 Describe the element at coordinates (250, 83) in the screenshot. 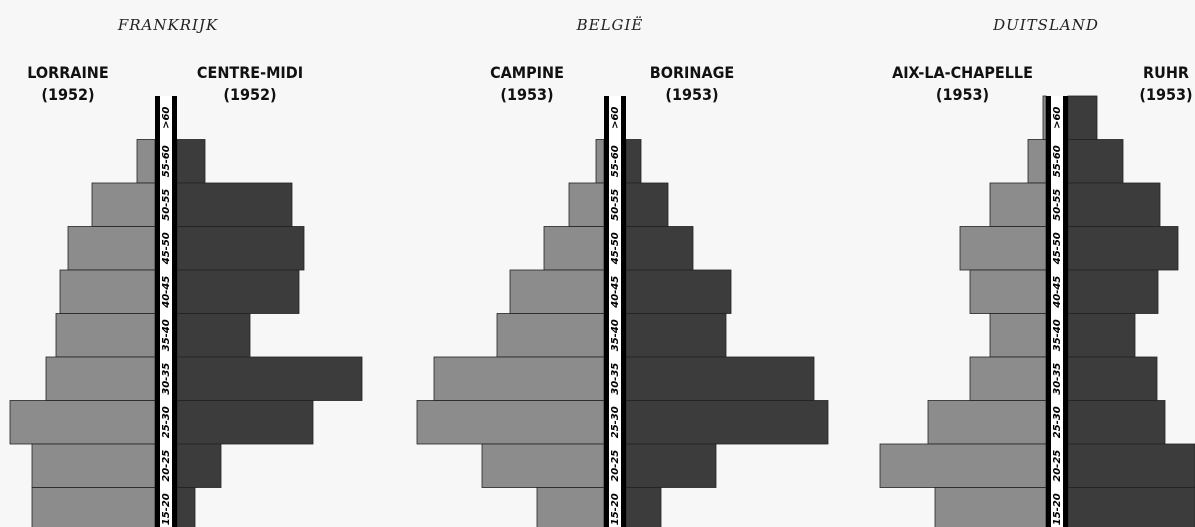

I see `series-label: CENTRE-MIDI (1952)` at that location.